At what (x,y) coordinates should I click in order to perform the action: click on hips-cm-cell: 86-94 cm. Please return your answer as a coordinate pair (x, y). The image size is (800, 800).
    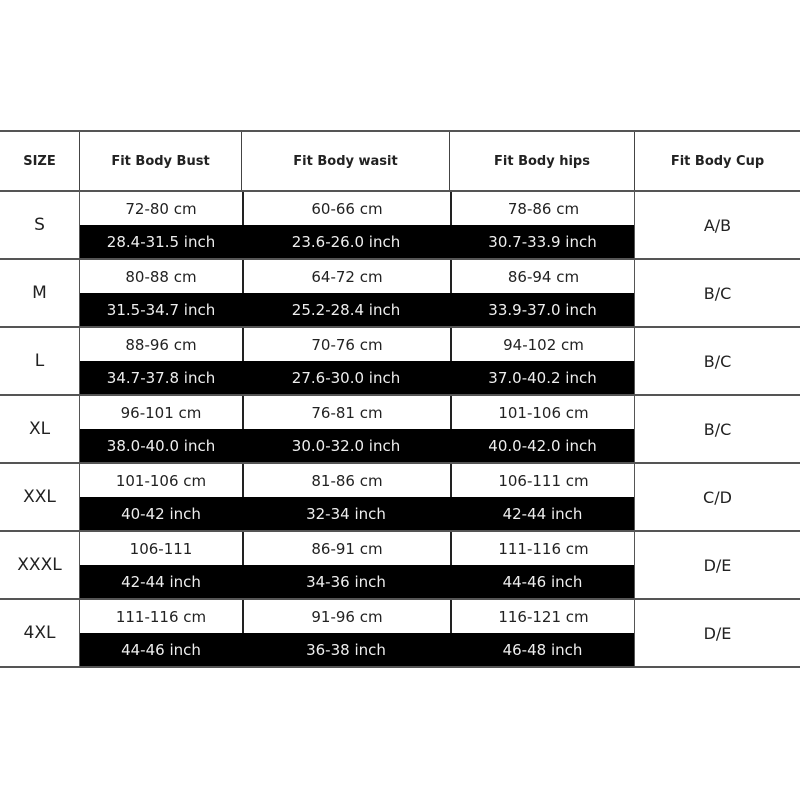
    Looking at the image, I should click on (542, 276).